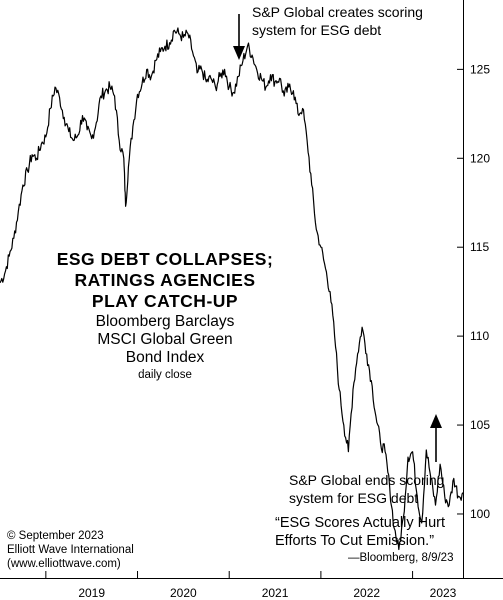 Image resolution: width=503 pixels, height=600 pixels. Describe the element at coordinates (55, 536) in the screenshot. I see `footer-copyright: © September 2023` at that location.